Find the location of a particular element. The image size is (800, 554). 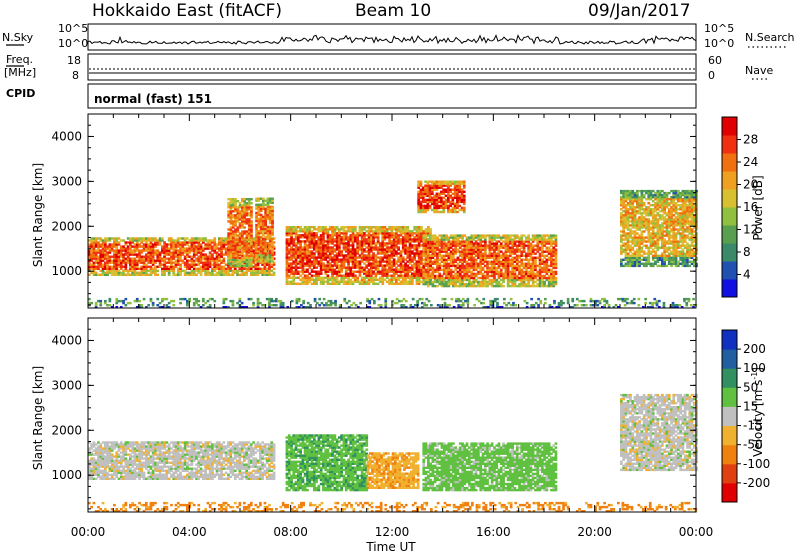

power-ylabel: Slant Range [km] is located at coordinates (38, 215).